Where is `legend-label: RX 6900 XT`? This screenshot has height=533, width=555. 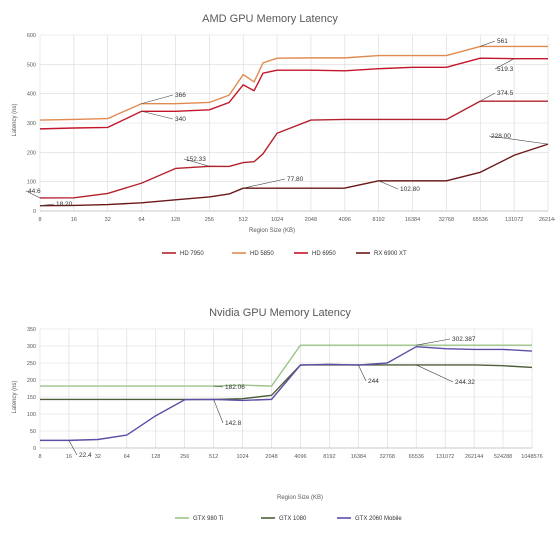 legend-label: RX 6900 XT is located at coordinates (390, 254).